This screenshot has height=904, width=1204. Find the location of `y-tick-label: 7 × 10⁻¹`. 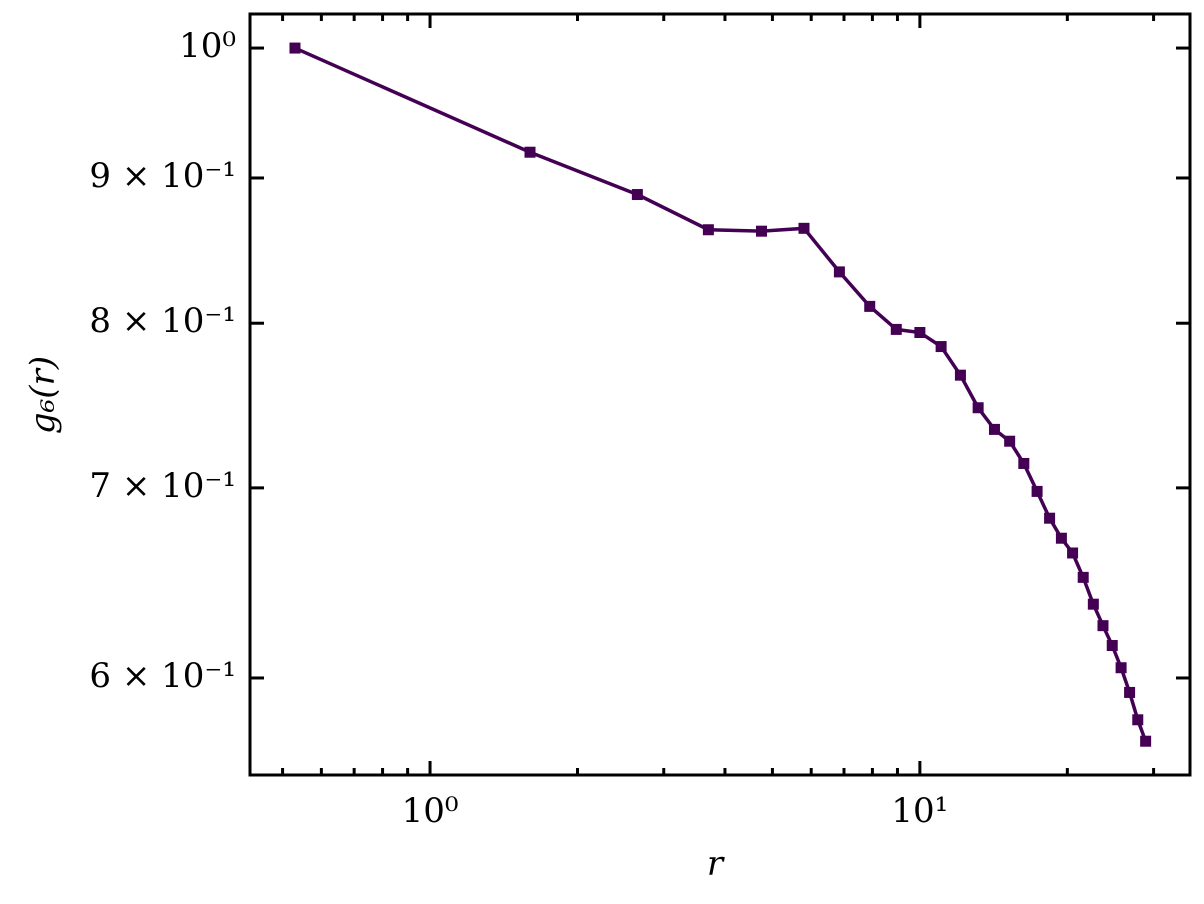

y-tick-label: 7 × 10⁻¹ is located at coordinates (162, 486).